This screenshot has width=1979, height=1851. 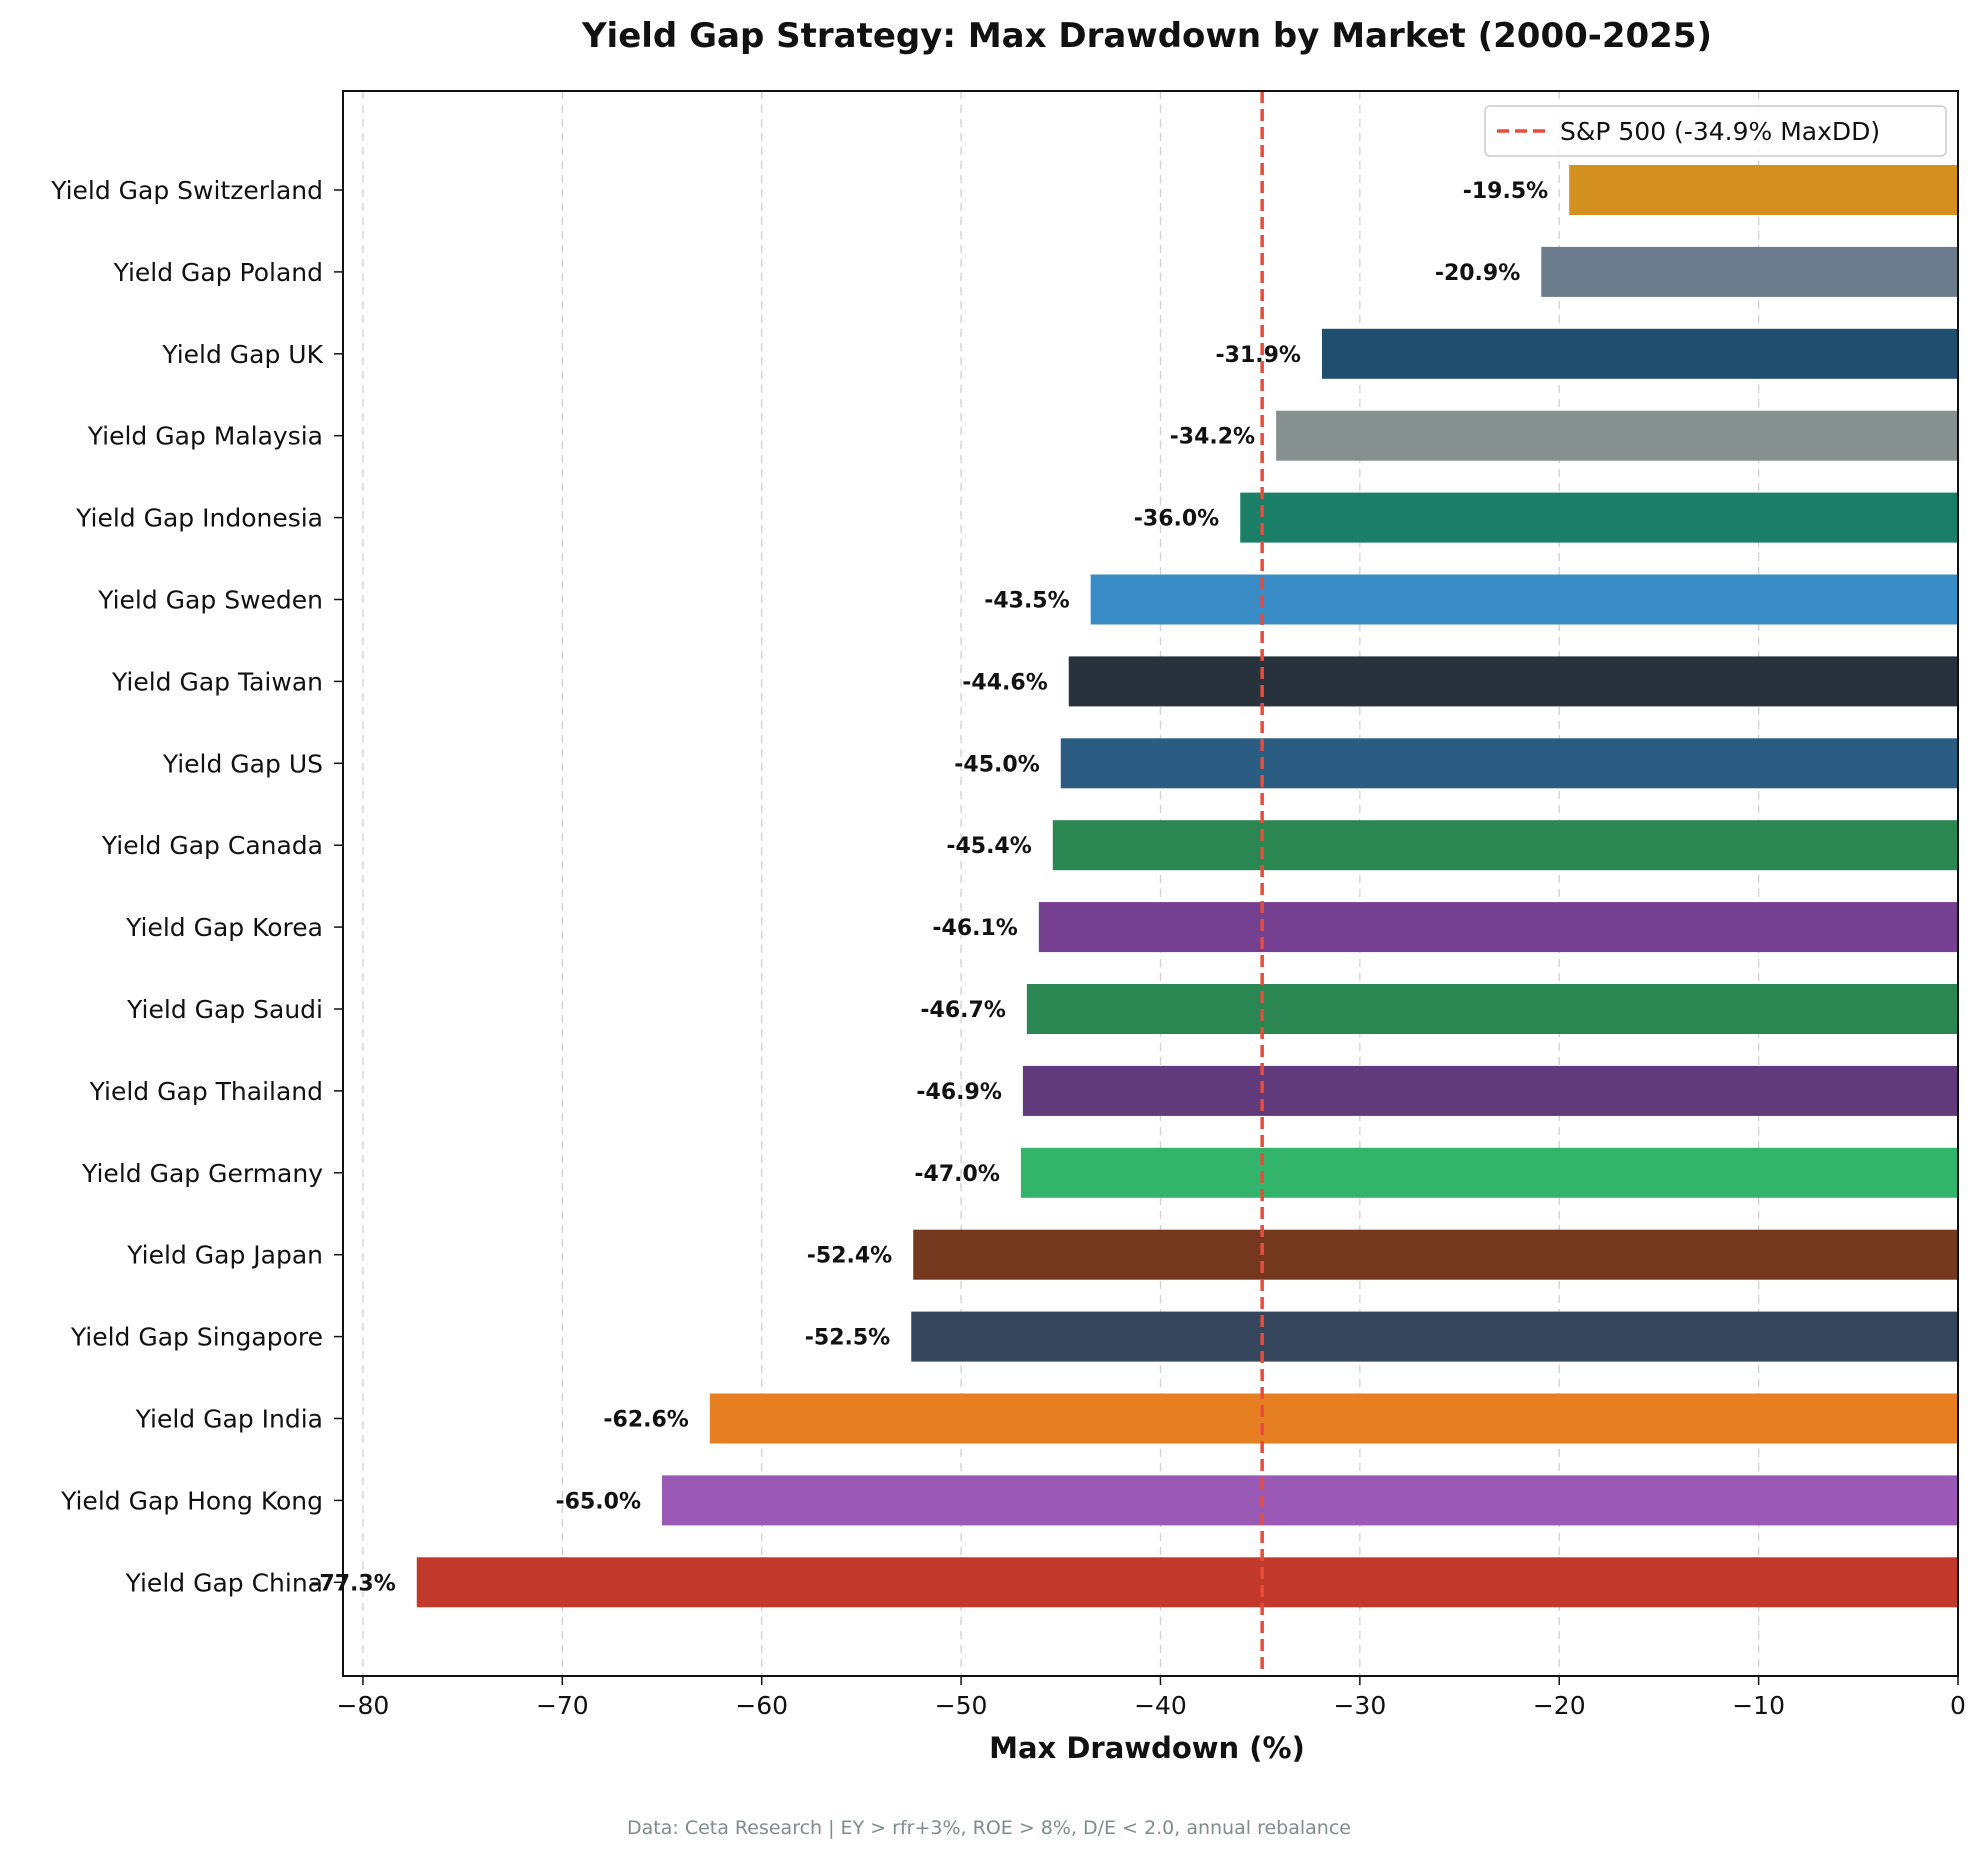 I want to click on data-label: -45.4%, so click(x=988, y=846).